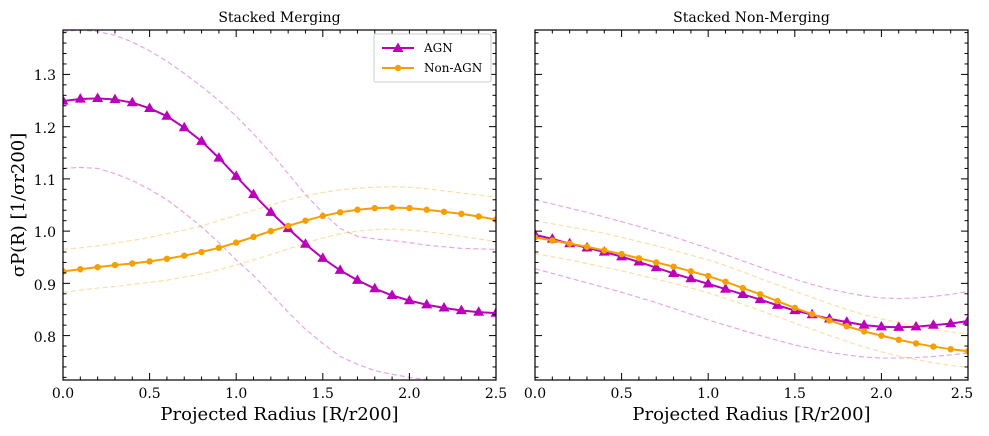 The height and width of the screenshot is (436, 989). I want to click on legend-label-agn: AGN, so click(438, 48).